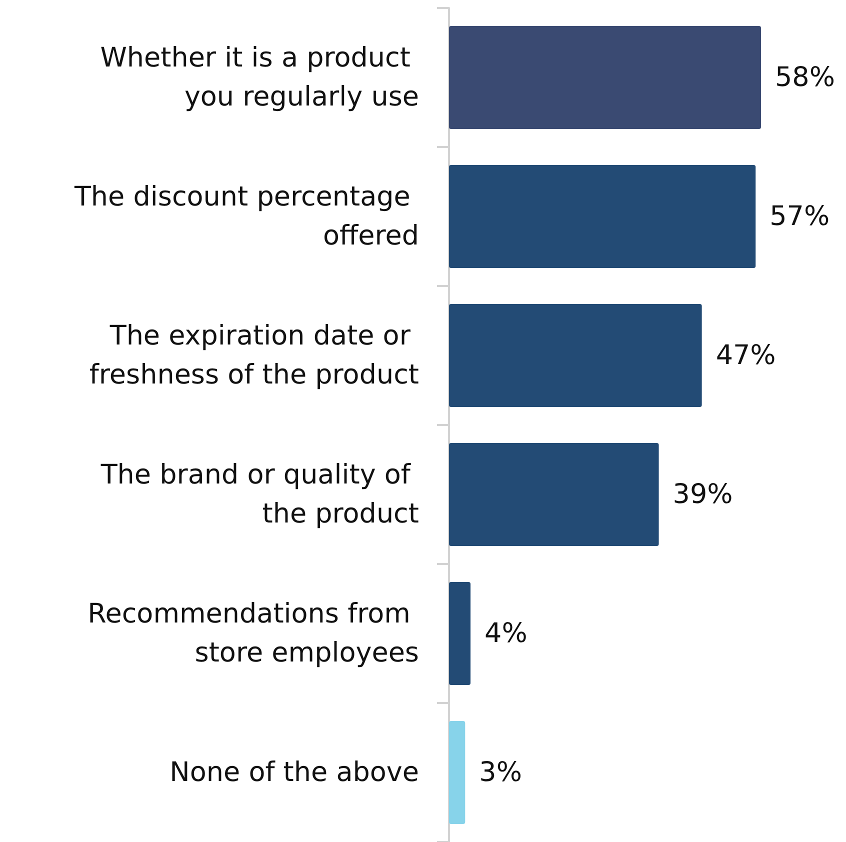 The image size is (846, 842). What do you see at coordinates (294, 772) in the screenshot?
I see `y-tick-label: None of the above` at bounding box center [294, 772].